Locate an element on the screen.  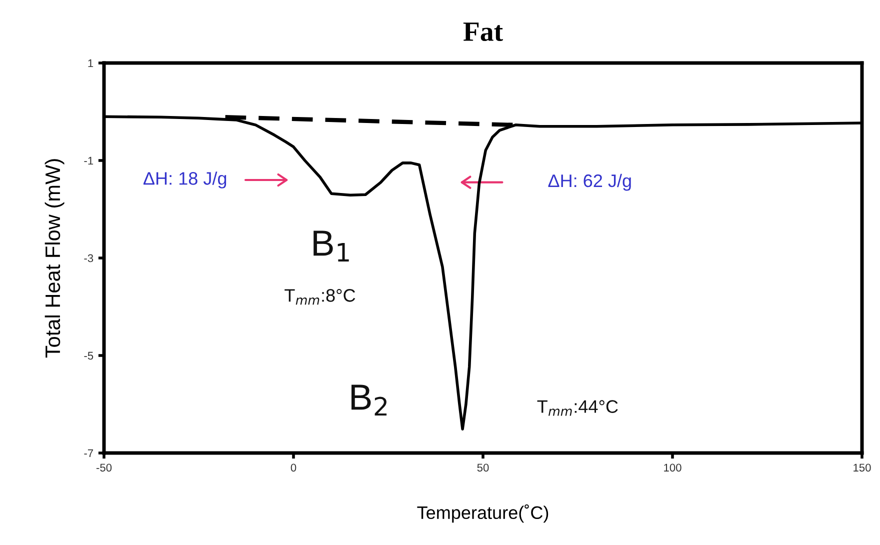
y-tick-label: -3 is located at coordinates (89, 258).